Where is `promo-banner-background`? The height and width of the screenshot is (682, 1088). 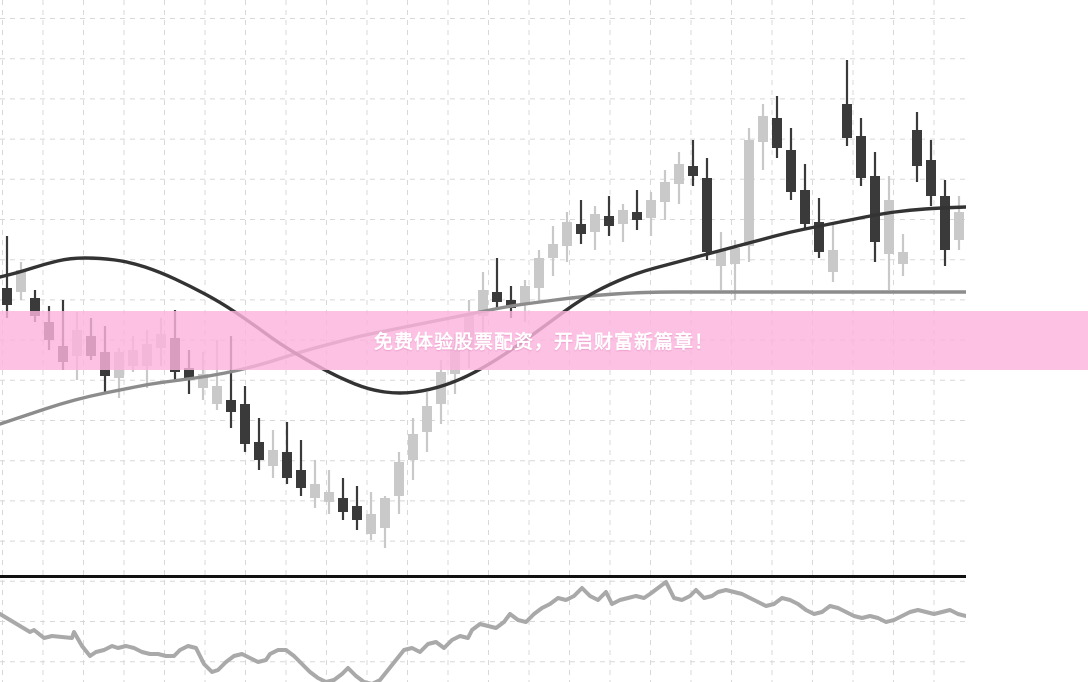 promo-banner-background is located at coordinates (544, 340).